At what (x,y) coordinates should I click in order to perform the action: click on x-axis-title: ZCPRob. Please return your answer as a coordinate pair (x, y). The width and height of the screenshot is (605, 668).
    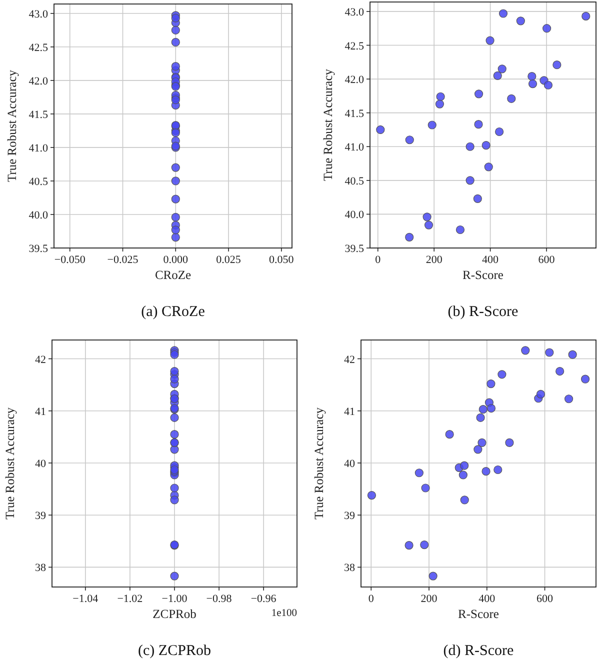
    Looking at the image, I should click on (174, 614).